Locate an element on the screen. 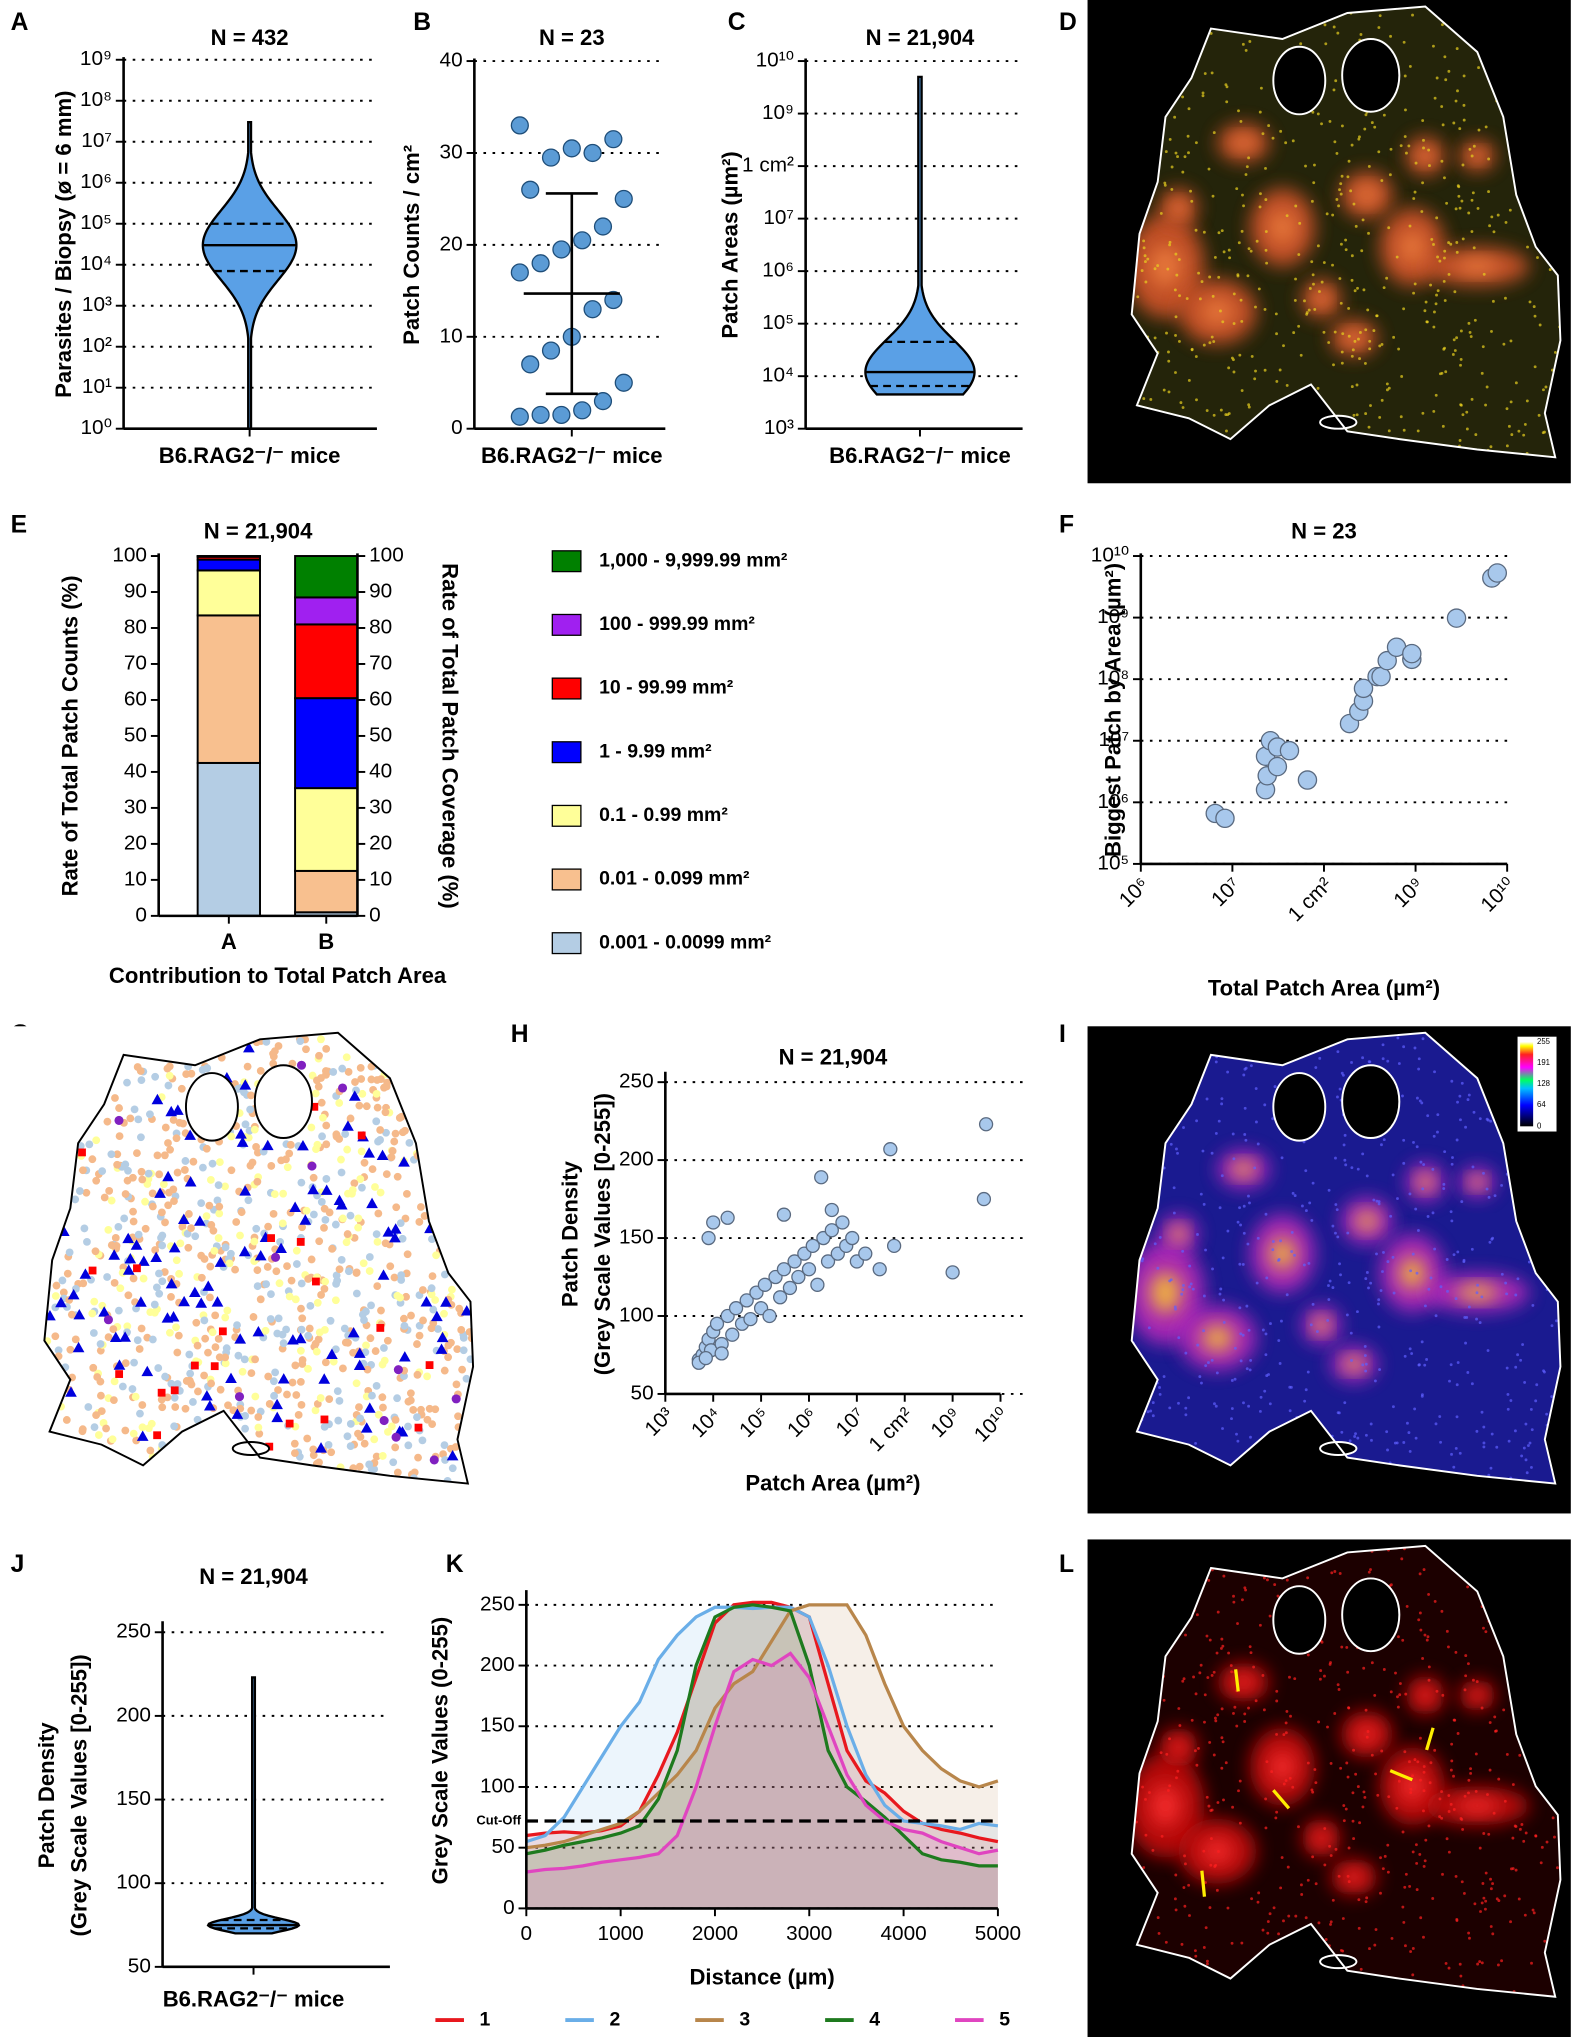 The height and width of the screenshot is (2037, 1571). y-tick-label: 10⁶ is located at coordinates (96, 181).